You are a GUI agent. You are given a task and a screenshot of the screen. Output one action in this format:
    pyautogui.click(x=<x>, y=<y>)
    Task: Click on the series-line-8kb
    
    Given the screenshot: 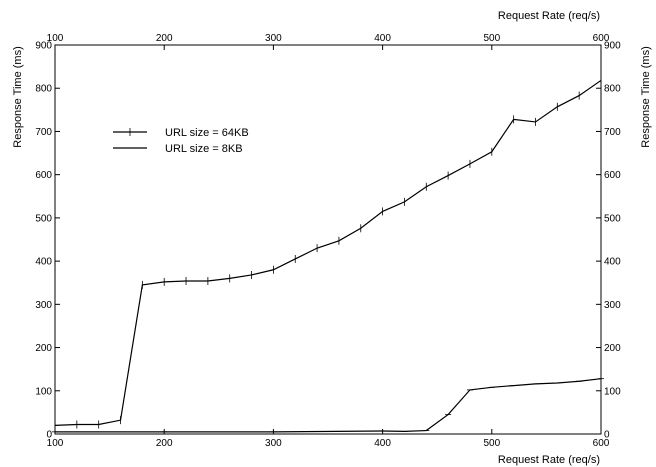 What is the action you would take?
    pyautogui.click(x=328, y=405)
    